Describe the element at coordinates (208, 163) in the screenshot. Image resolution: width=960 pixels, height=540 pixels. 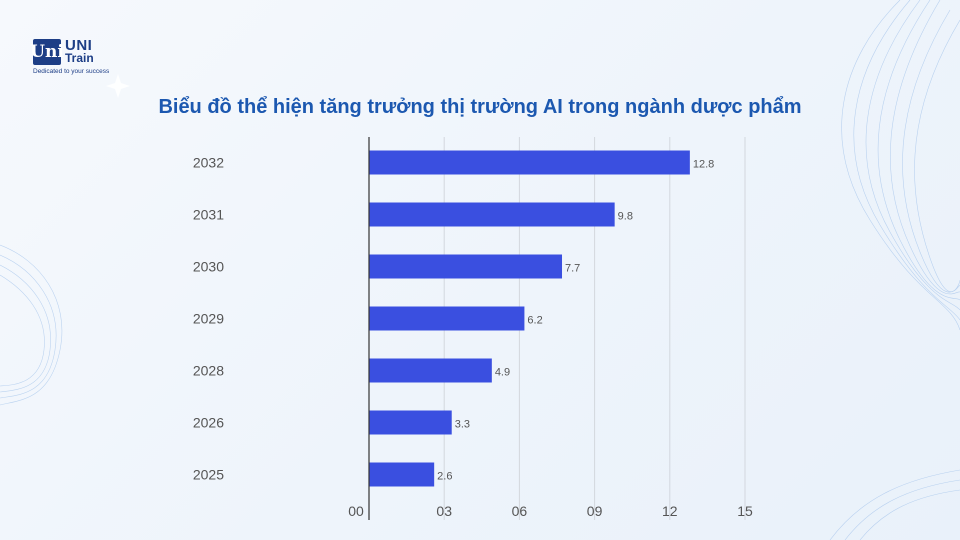
I see `category-label-2032: 2032` at that location.